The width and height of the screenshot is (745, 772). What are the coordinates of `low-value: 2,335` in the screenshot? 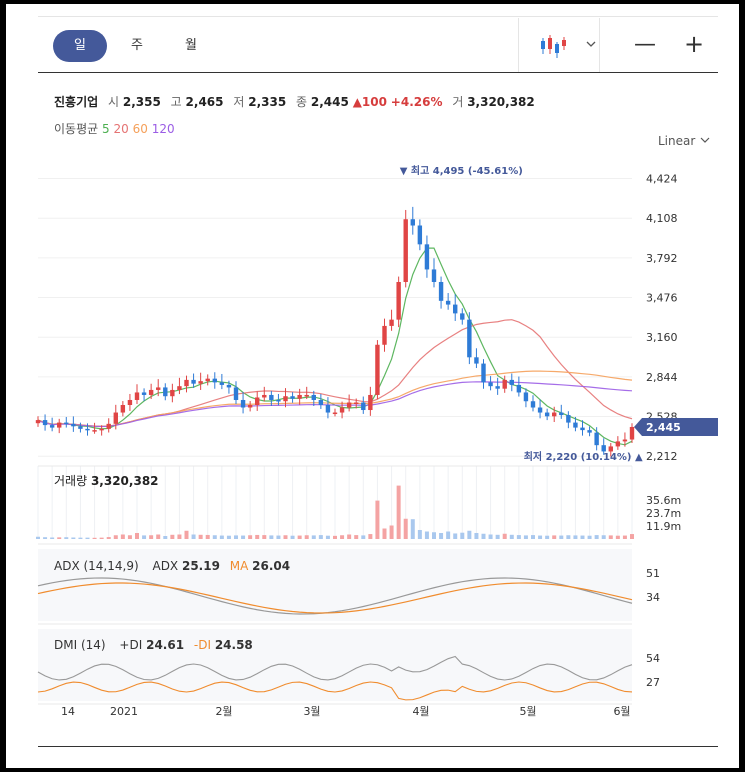 It's located at (267, 102).